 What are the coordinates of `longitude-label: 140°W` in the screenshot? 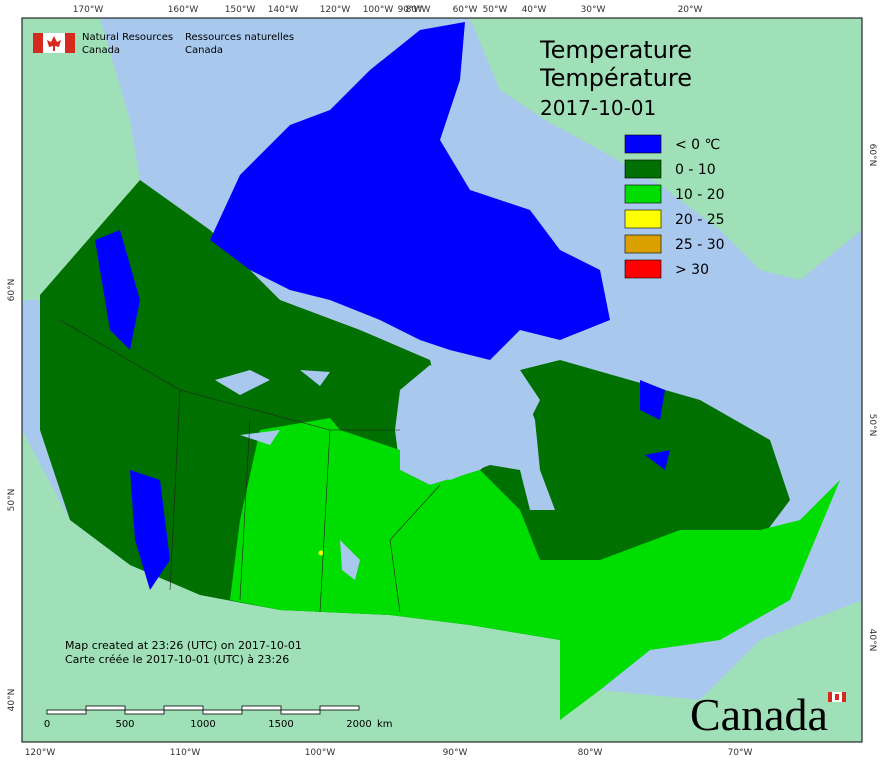 It's located at (283, 10).